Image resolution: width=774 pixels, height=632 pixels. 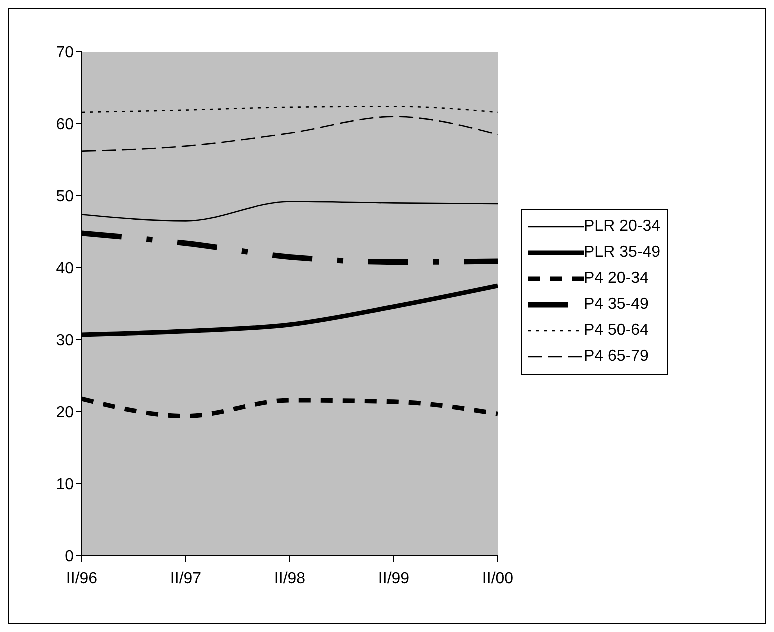 What do you see at coordinates (69, 557) in the screenshot?
I see `y-tick-label: 0` at bounding box center [69, 557].